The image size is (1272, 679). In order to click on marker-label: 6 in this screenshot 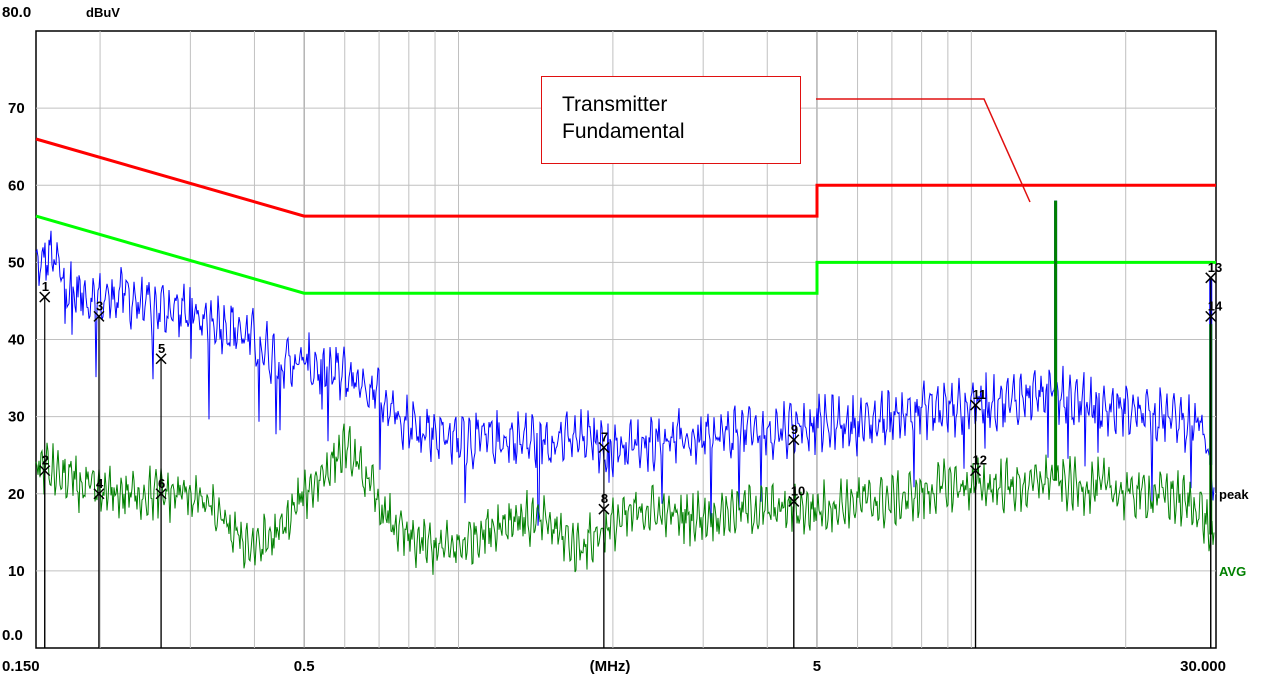, I will do `click(161, 483)`.